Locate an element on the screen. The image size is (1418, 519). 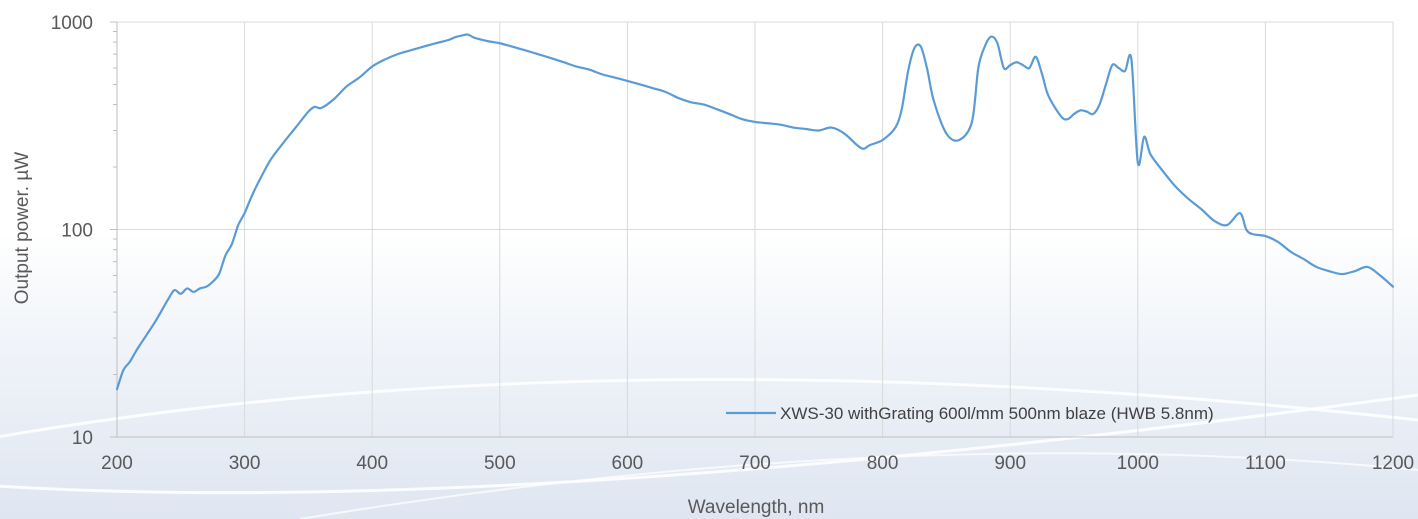
y-tick-label: 1000 is located at coordinates (72, 23).